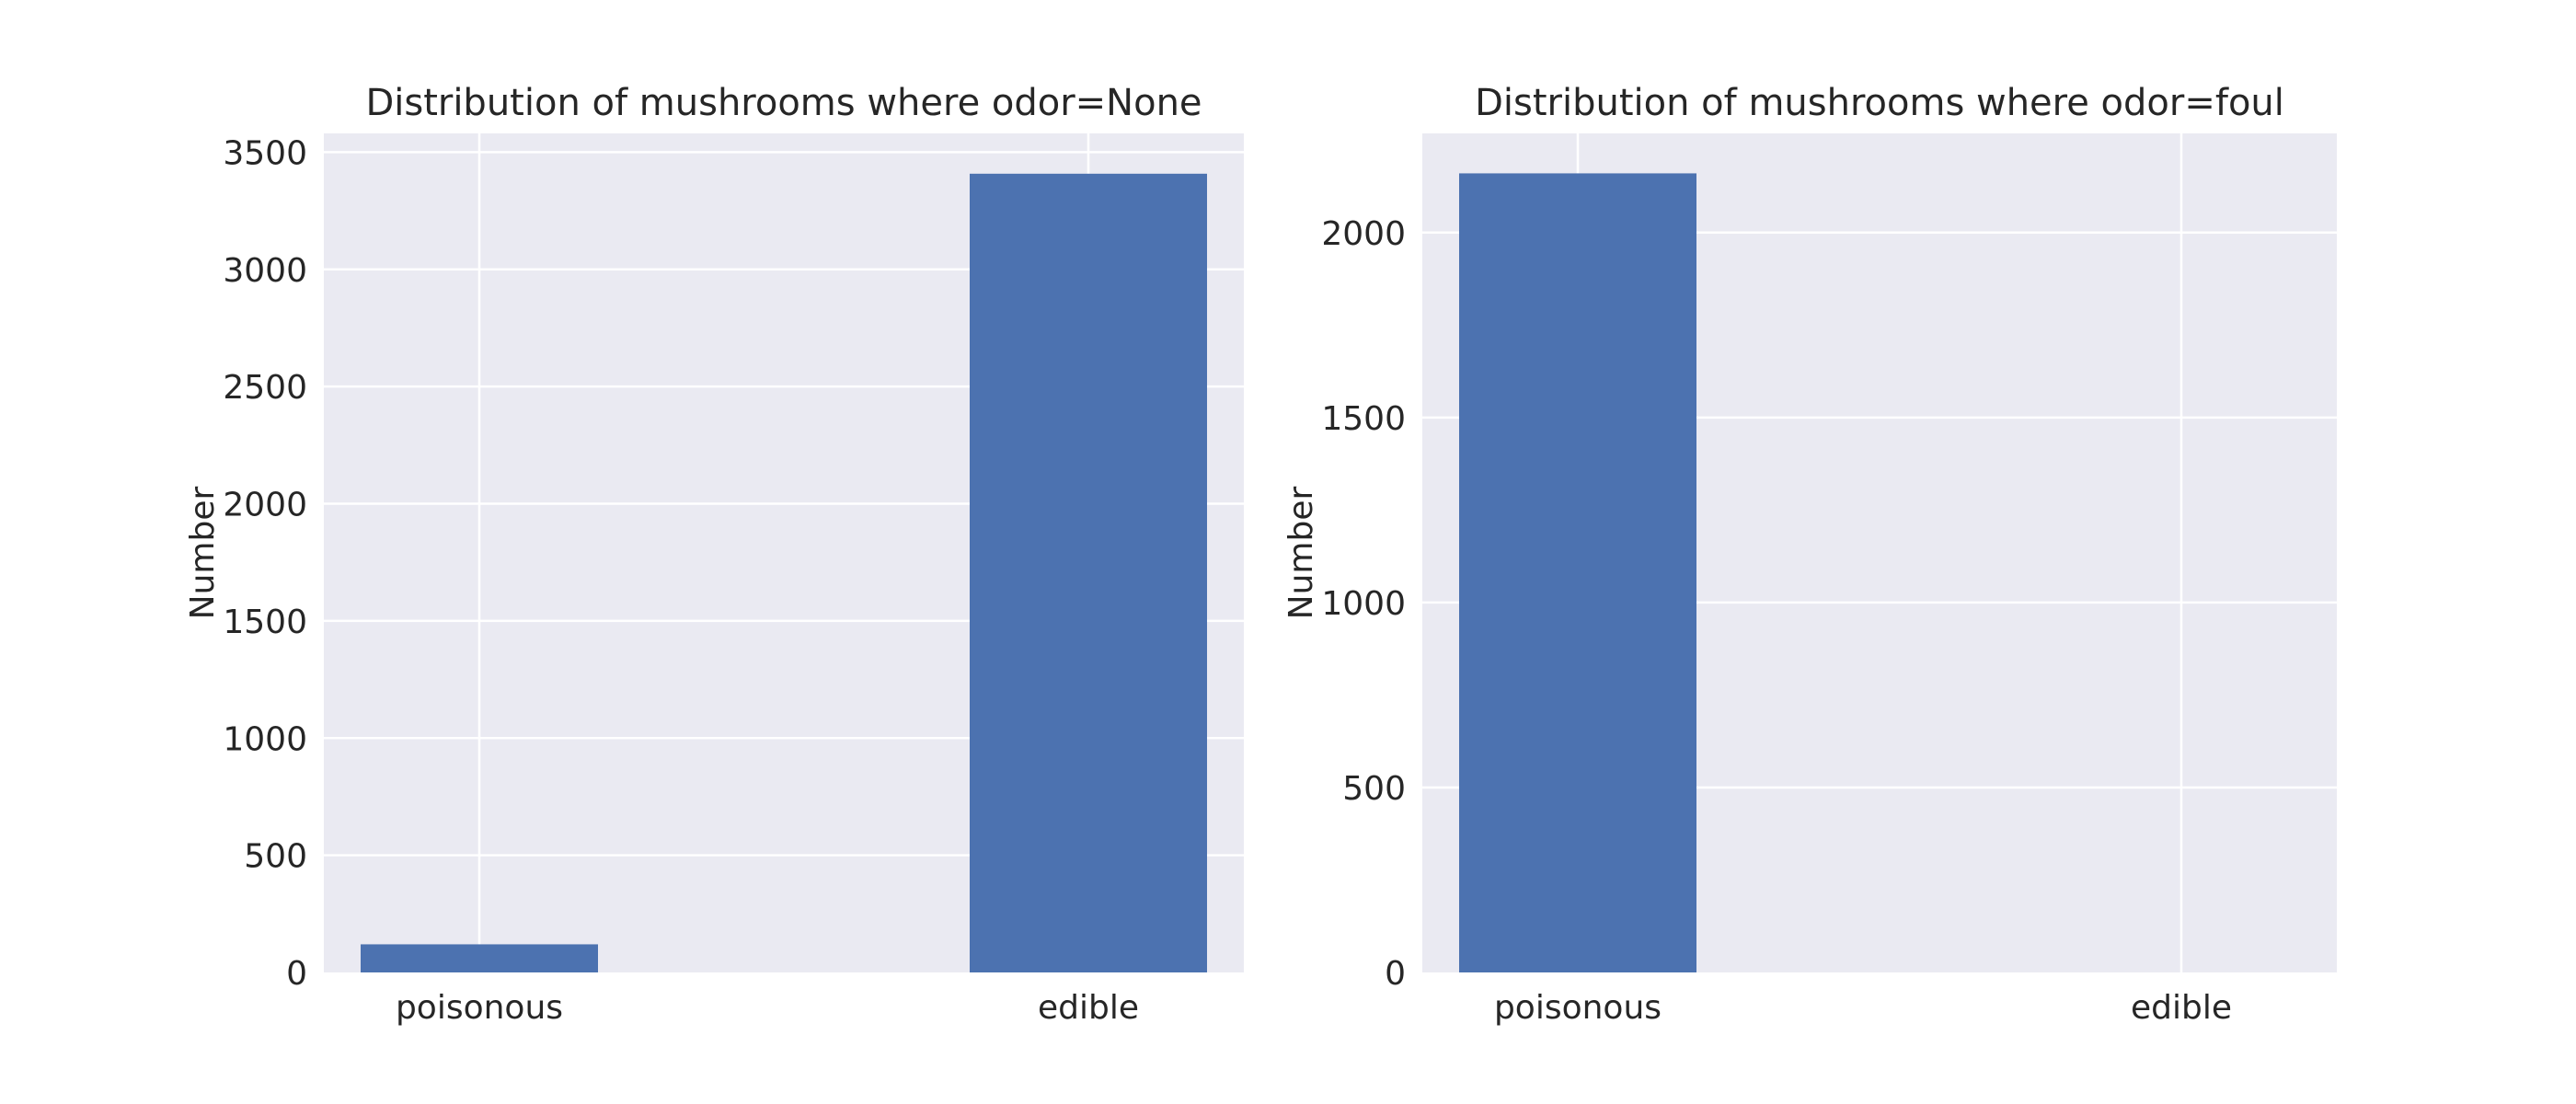 The height and width of the screenshot is (1104, 2576). I want to click on bar-edible, so click(1088, 572).